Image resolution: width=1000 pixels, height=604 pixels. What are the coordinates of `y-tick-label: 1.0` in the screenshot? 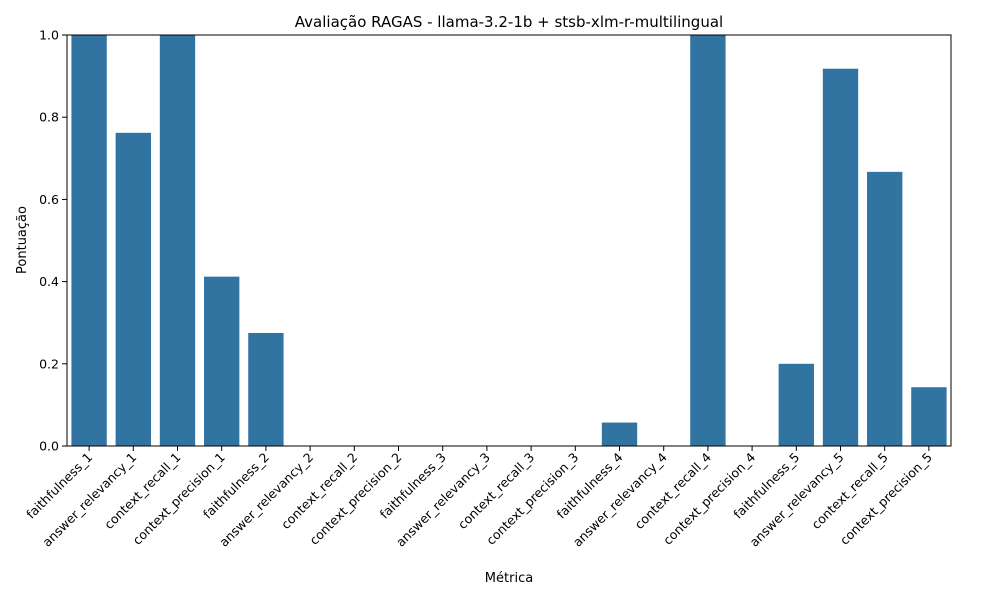 It's located at (49, 35).